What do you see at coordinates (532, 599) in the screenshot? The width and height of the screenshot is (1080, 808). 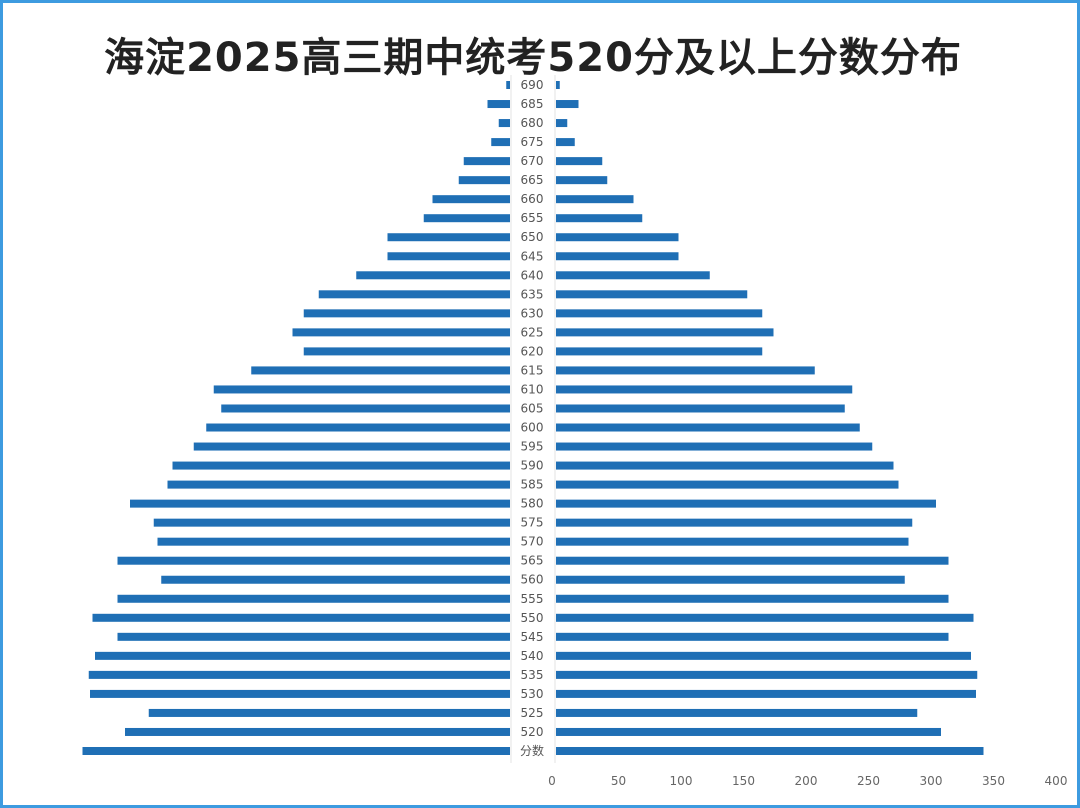 I see `category-label: 555` at bounding box center [532, 599].